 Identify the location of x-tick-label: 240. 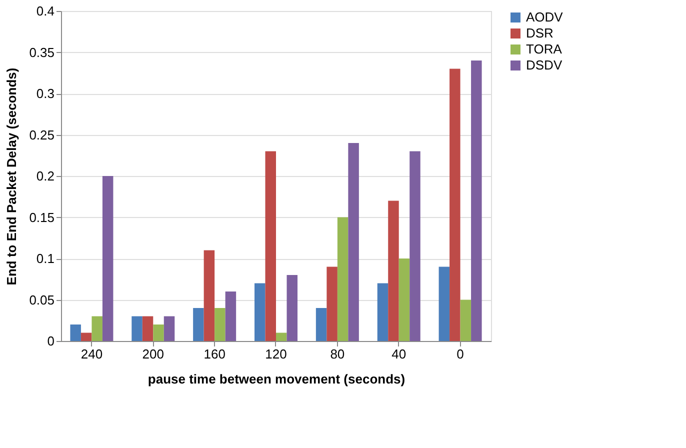
(91, 354).